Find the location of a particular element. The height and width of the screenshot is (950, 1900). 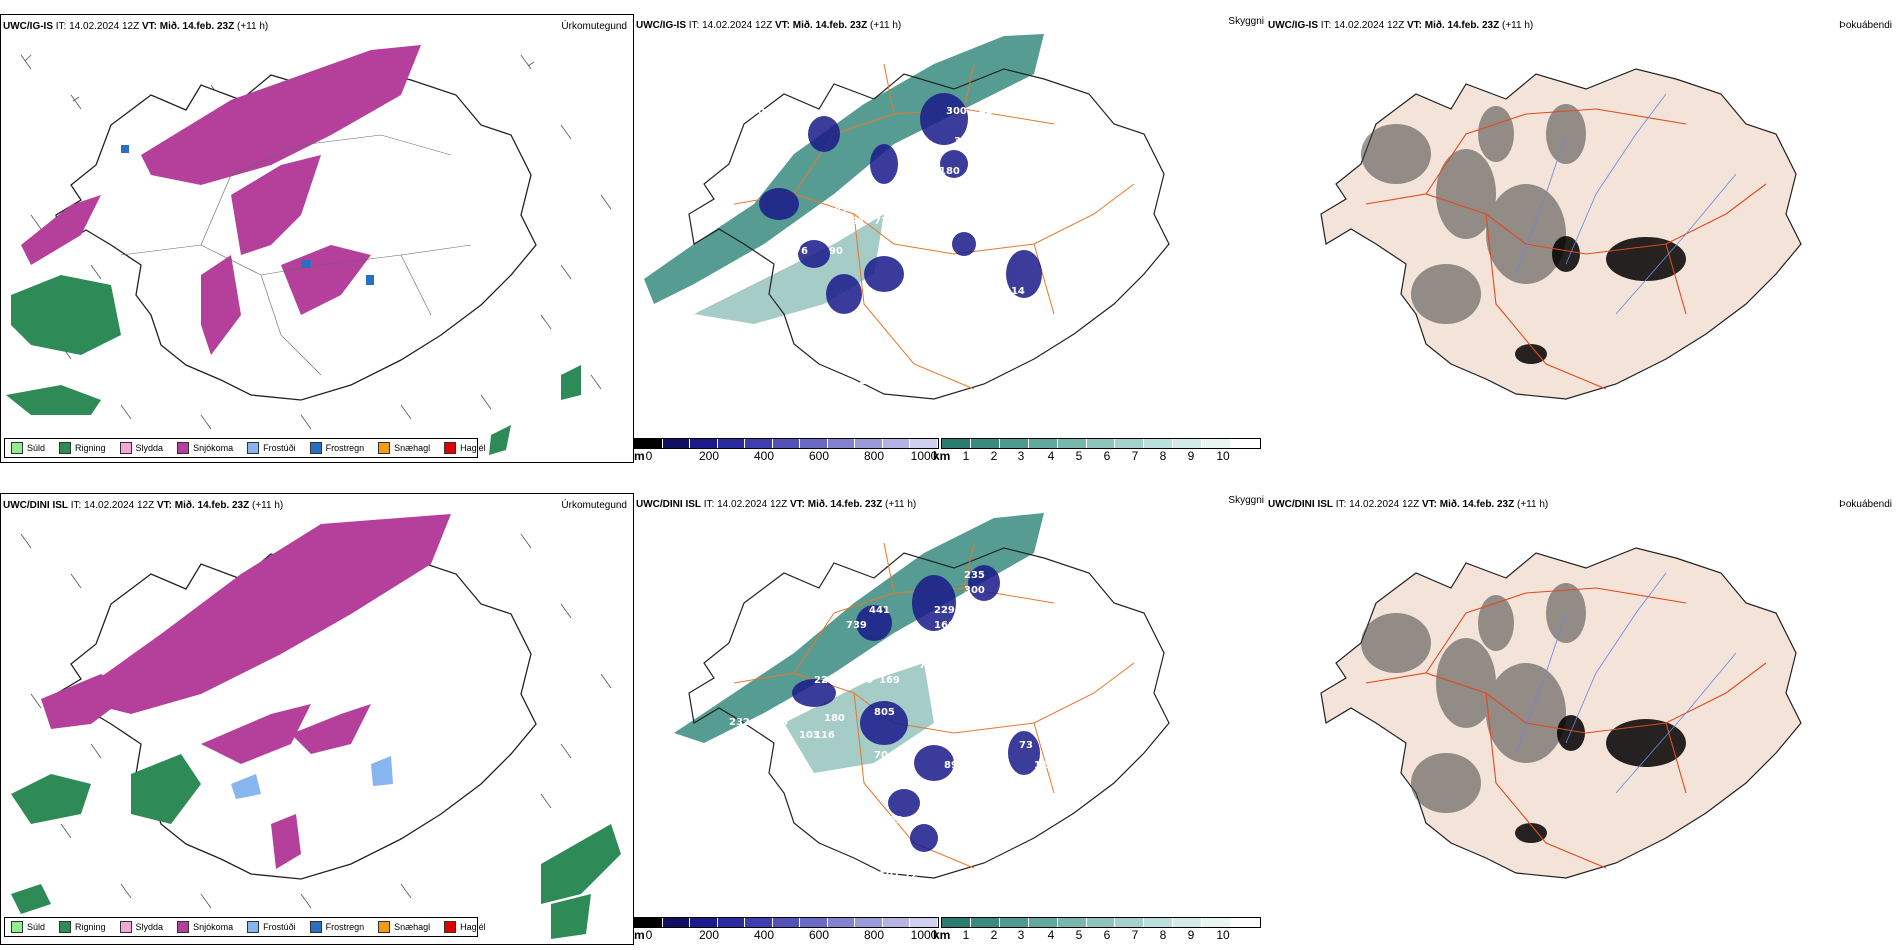

unit-label: km is located at coordinates (942, 456).